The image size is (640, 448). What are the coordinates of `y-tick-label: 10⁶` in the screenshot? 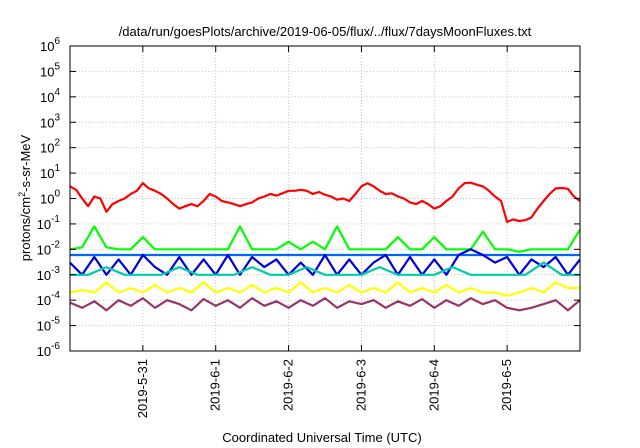 It's located at (50, 45).